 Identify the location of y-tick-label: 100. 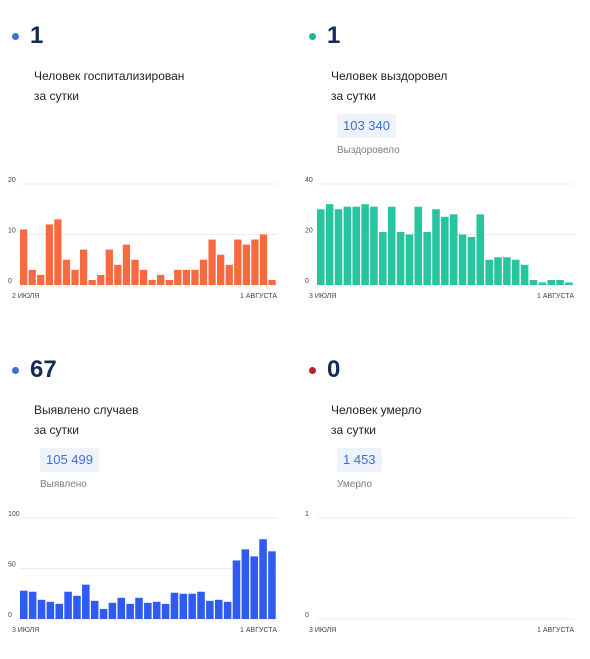
(14, 514).